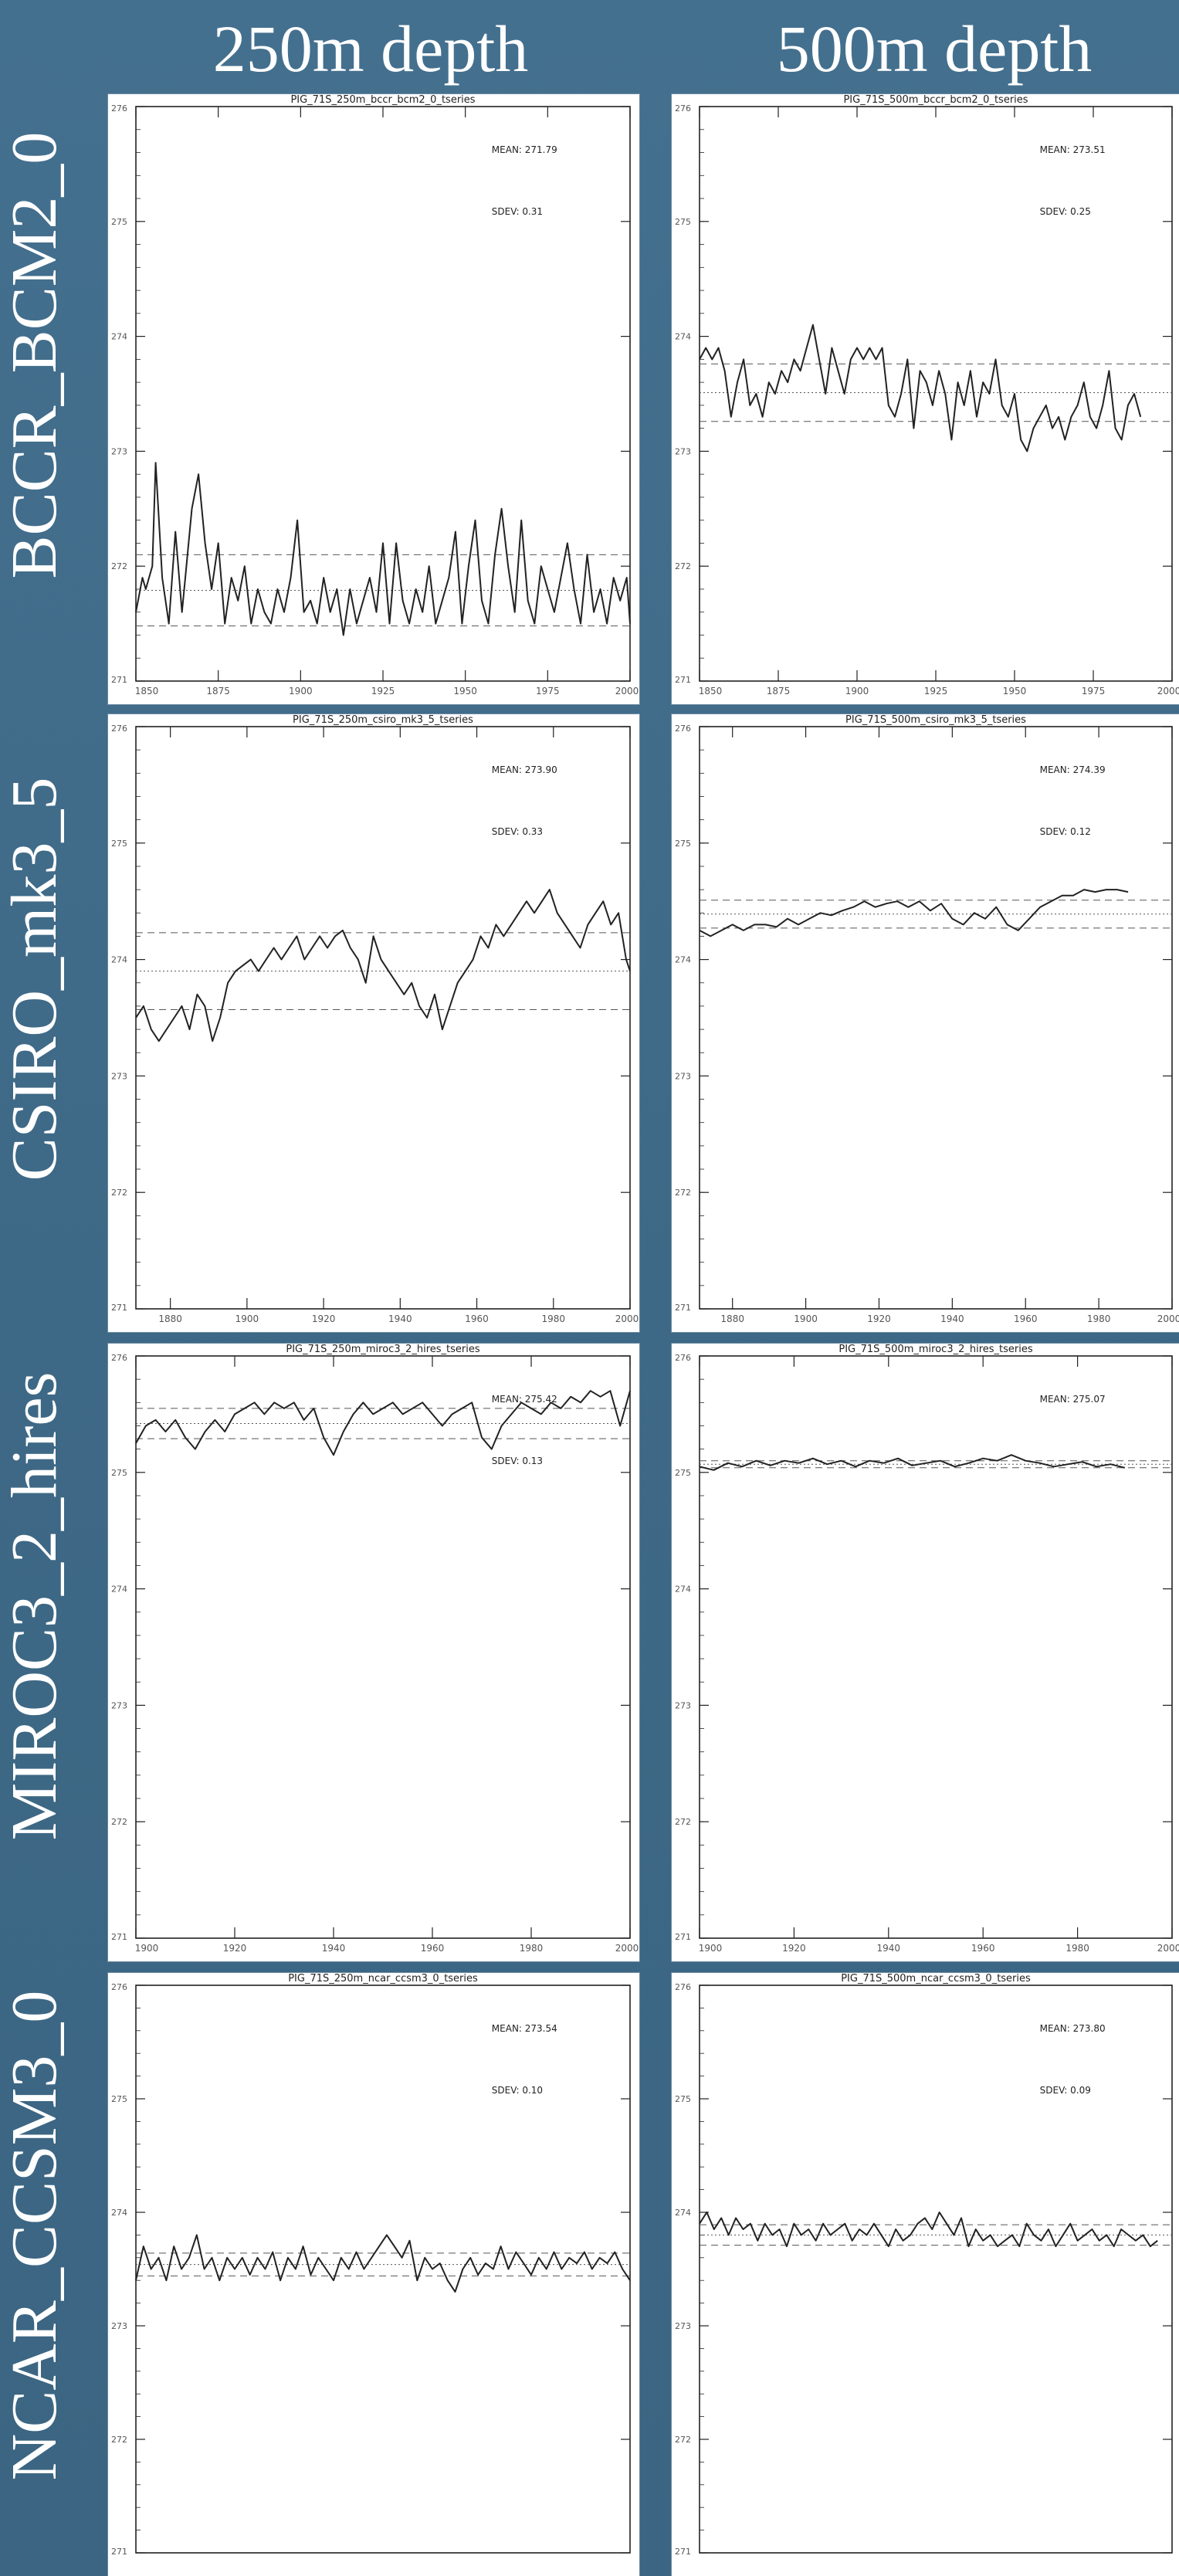  What do you see at coordinates (147, 691) in the screenshot?
I see `x-tick-label: 1850` at bounding box center [147, 691].